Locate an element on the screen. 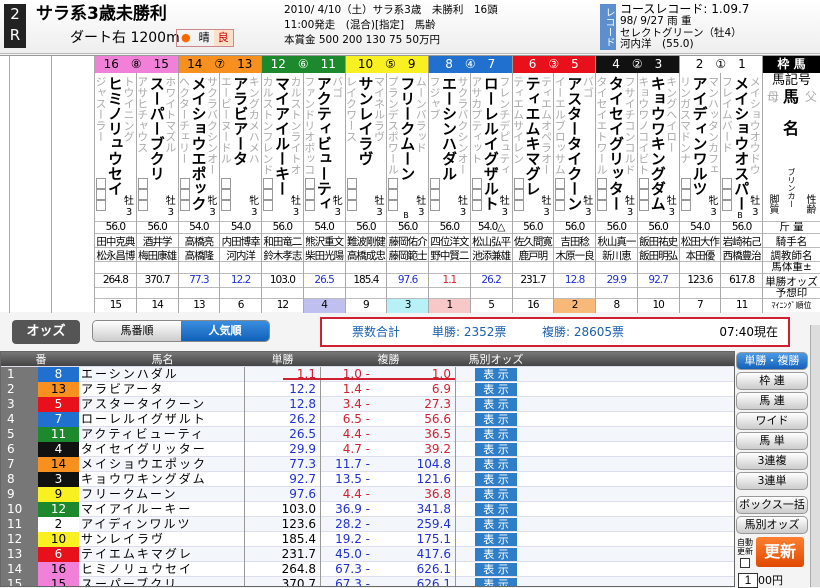 The height and width of the screenshot is (588, 820). odds-row: 2 13 アラビアータ 12.2 1.4 -6.9 表 示 is located at coordinates (367, 389).